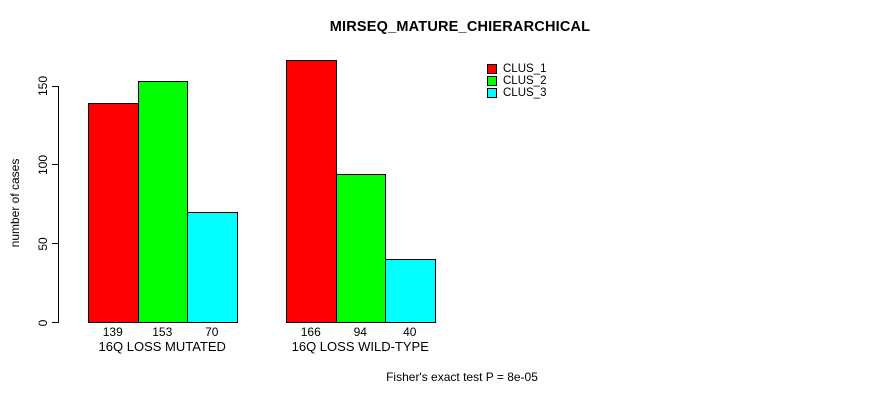 This screenshot has height=400, width=890. I want to click on y-tick-label: 100, so click(43, 164).